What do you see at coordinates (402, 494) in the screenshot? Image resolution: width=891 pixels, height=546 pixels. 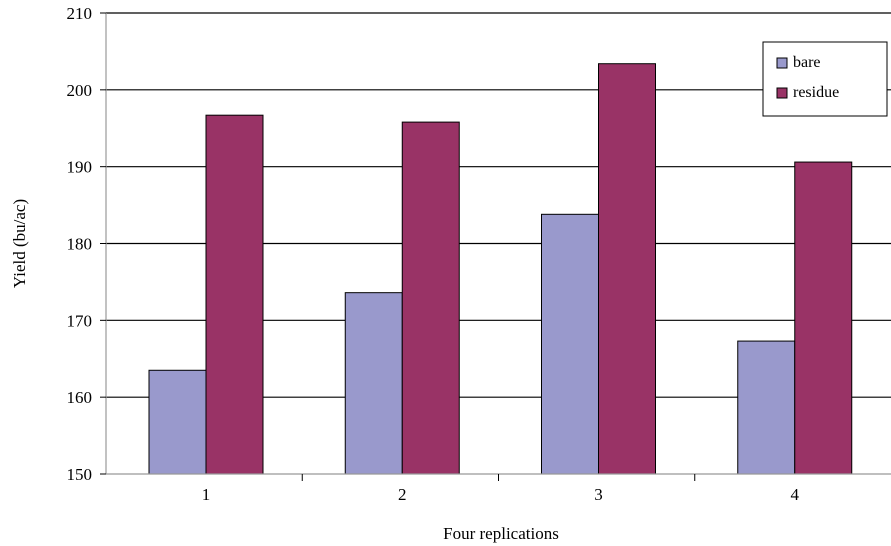 I see `x-tick-label: 2` at bounding box center [402, 494].